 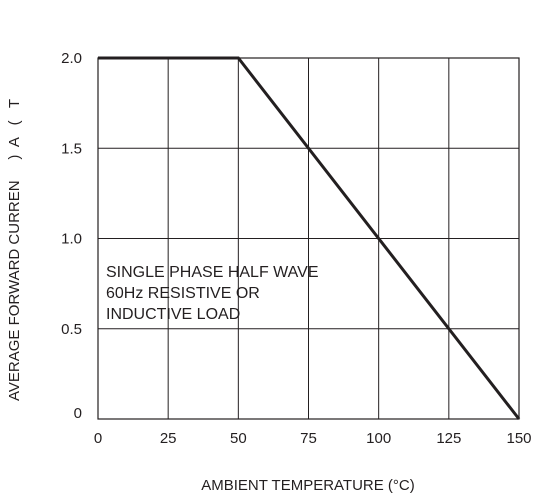 I want to click on y-tick-label: 0.5, so click(x=71, y=329).